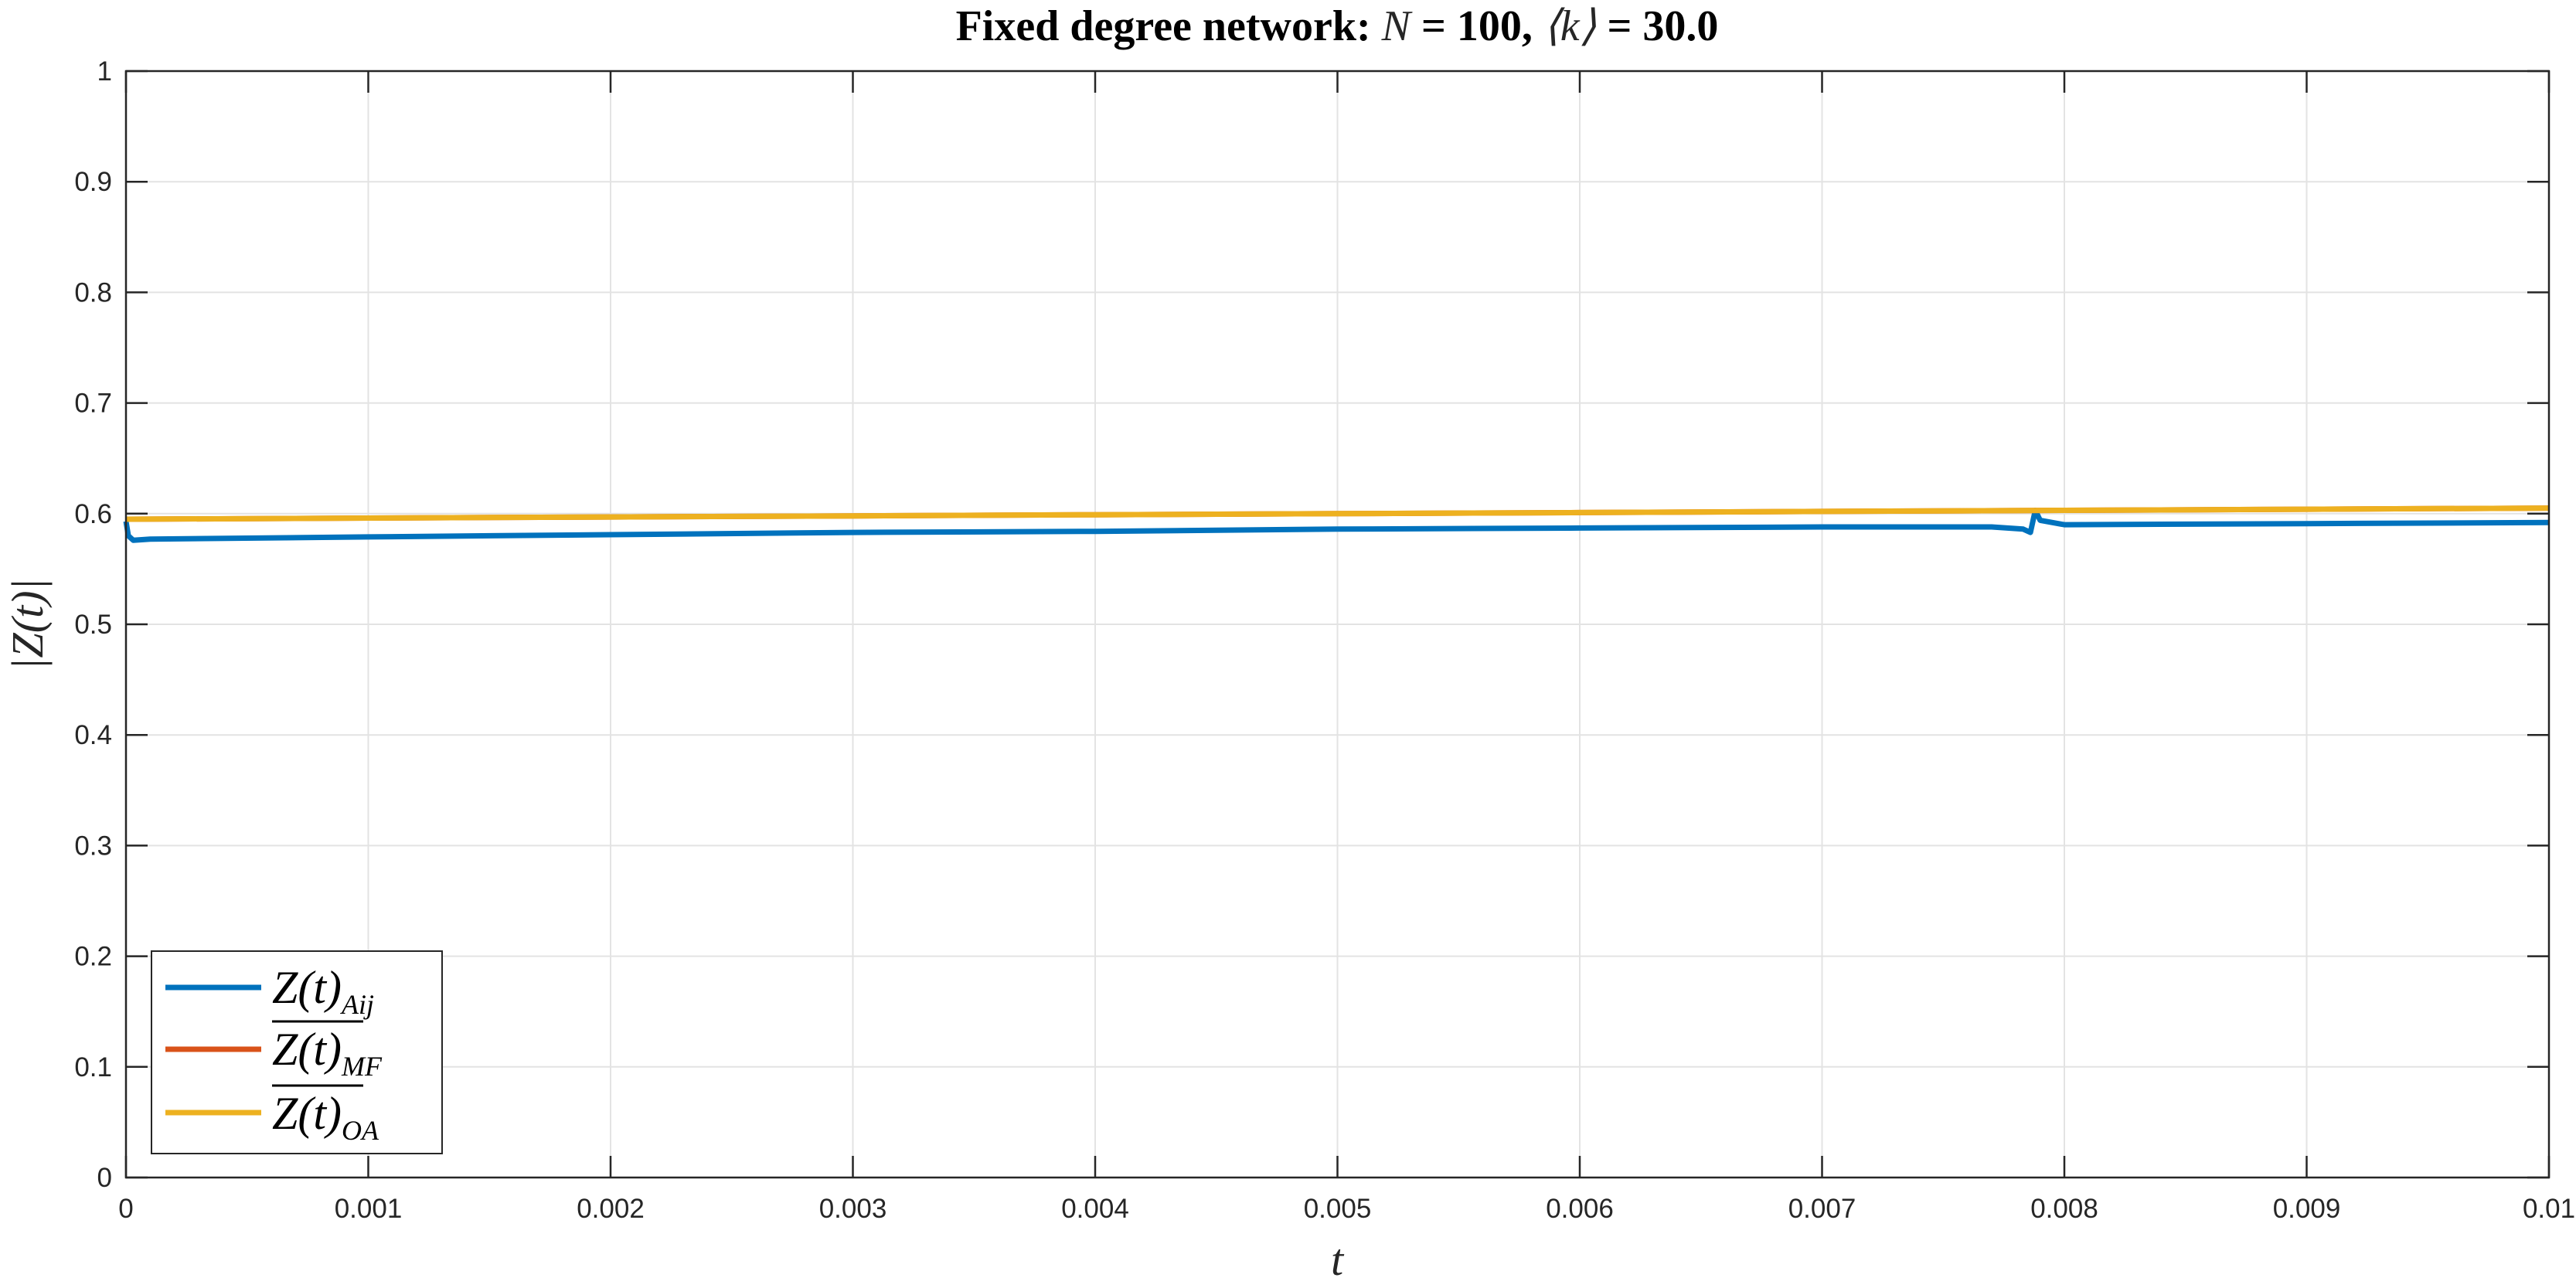 Image resolution: width=2576 pixels, height=1288 pixels. I want to click on y-tick-label: 0.3, so click(93, 846).